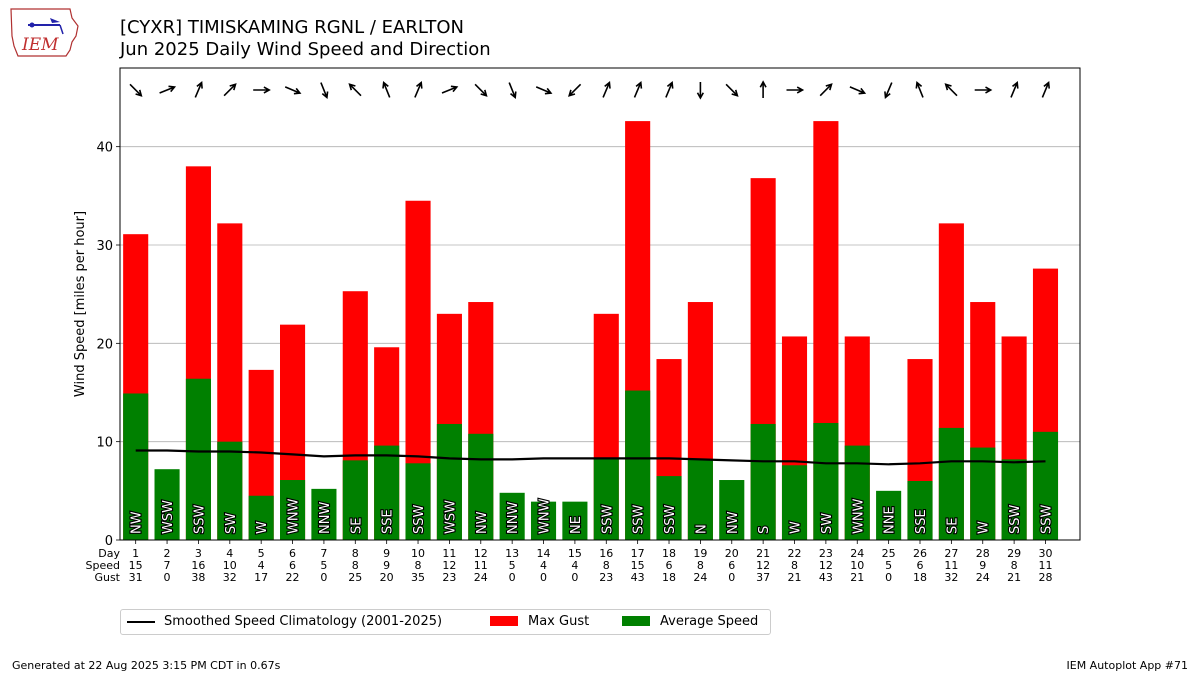 The height and width of the screenshot is (675, 1200). I want to click on y-tick-label: 30, so click(104, 246).